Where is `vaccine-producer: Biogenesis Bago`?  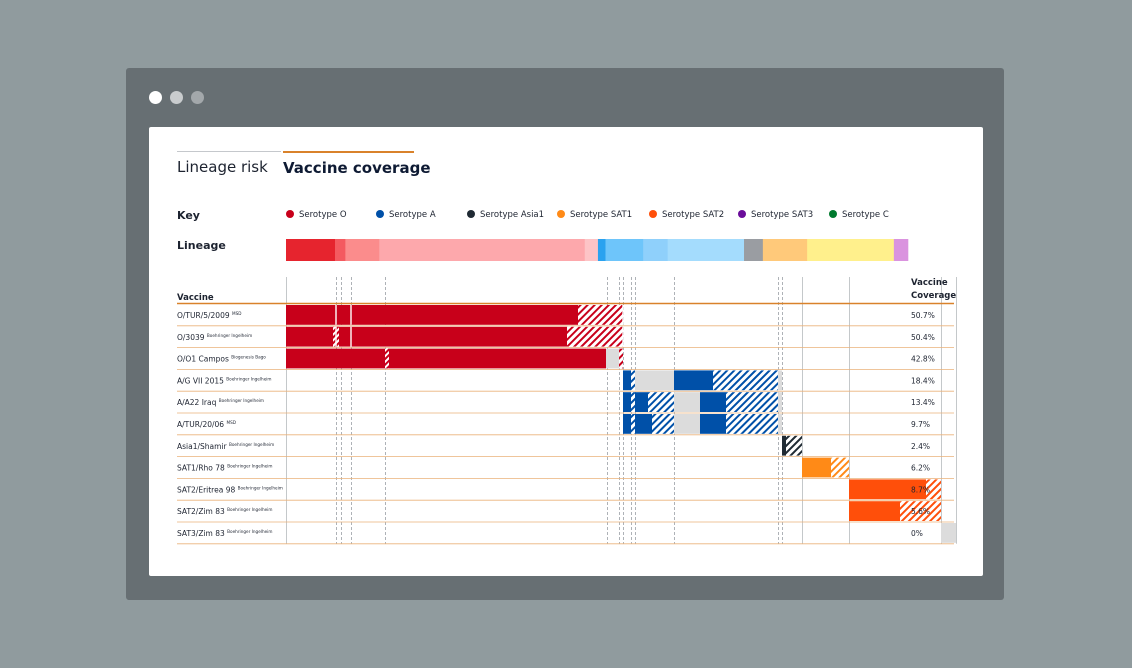
vaccine-producer: Biogenesis Bago is located at coordinates (248, 357).